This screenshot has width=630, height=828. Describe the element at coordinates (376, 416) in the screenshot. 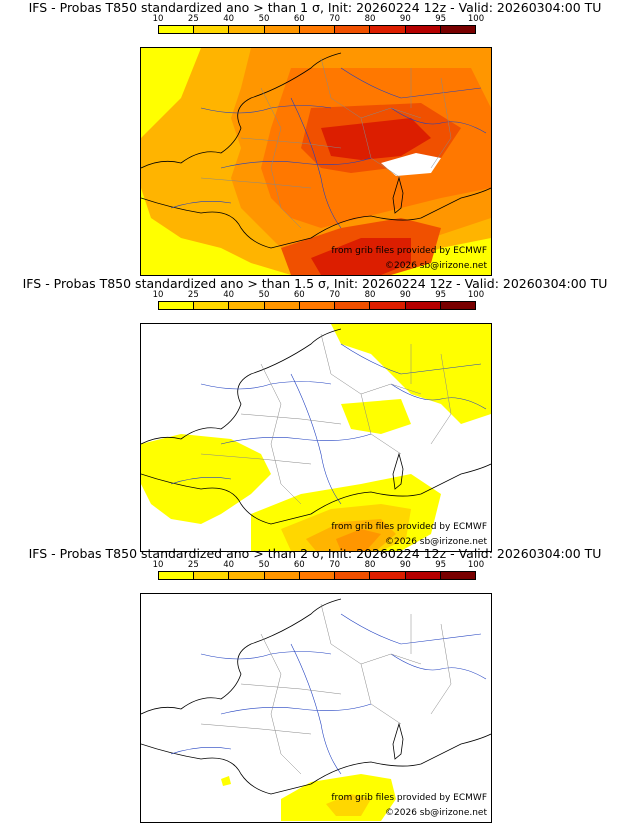

I see `prob-field-yellow-alps` at that location.